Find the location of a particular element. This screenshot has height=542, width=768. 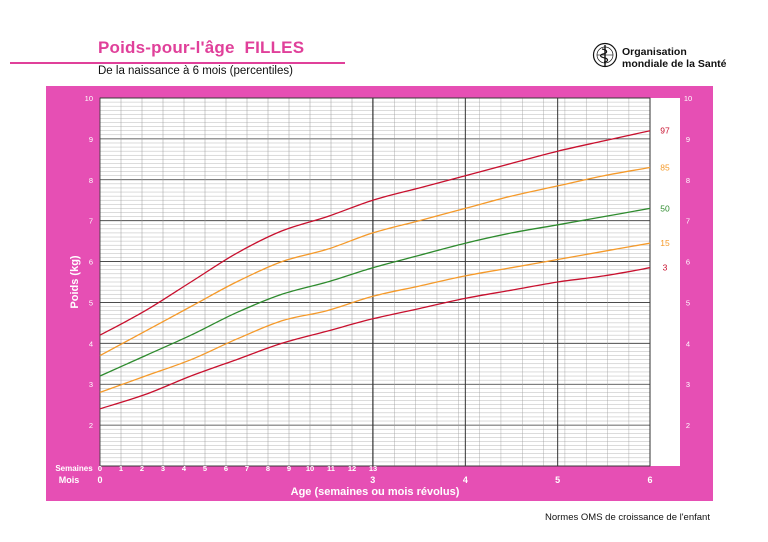

y-tick-label-right: 8 is located at coordinates (688, 180).